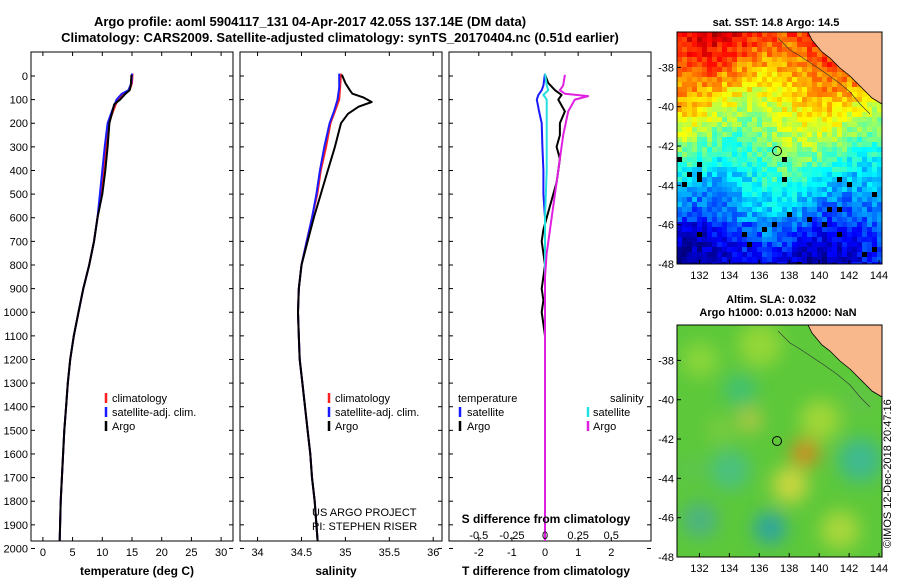  I want to click on legend-title-temperature: temperature, so click(487, 399).